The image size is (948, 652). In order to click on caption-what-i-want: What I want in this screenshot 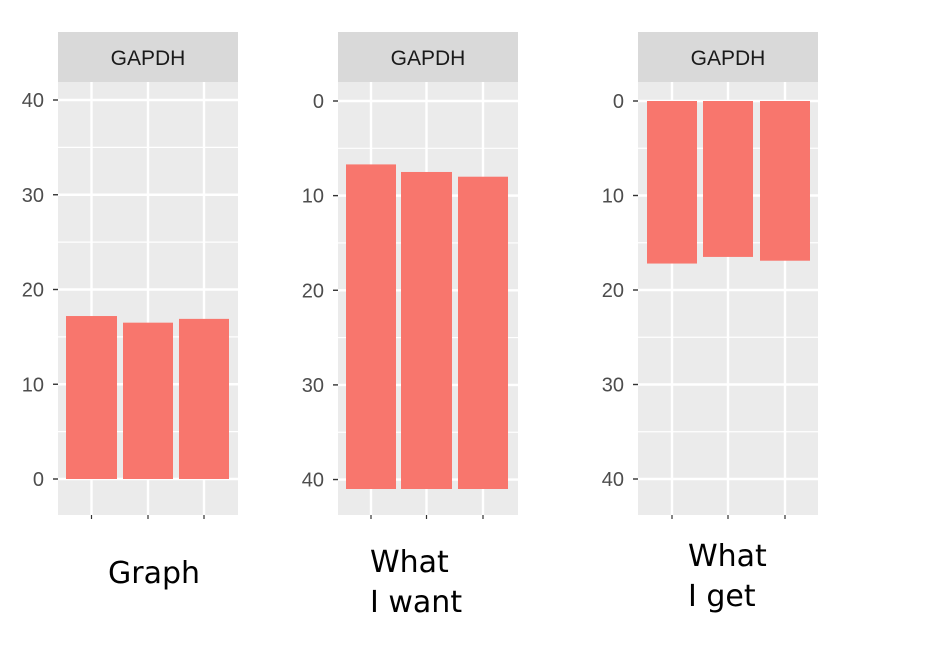, I will do `click(416, 583)`.